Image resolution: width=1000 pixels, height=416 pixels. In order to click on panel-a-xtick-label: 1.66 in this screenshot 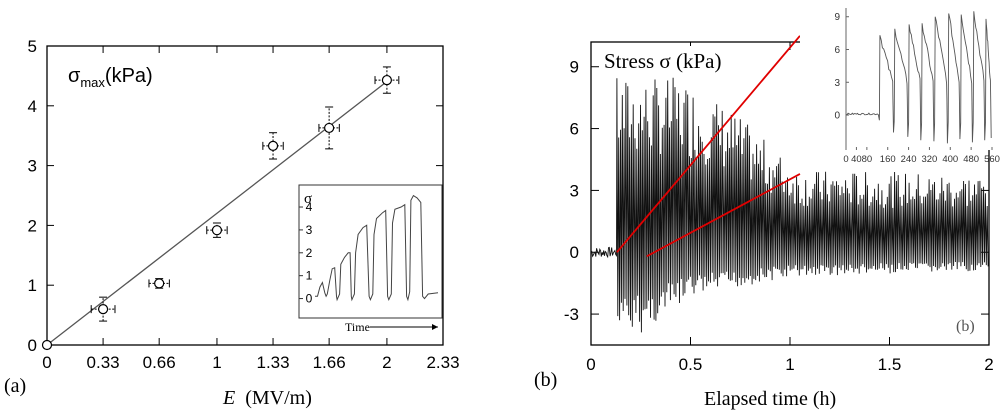, I will do `click(329, 362)`.